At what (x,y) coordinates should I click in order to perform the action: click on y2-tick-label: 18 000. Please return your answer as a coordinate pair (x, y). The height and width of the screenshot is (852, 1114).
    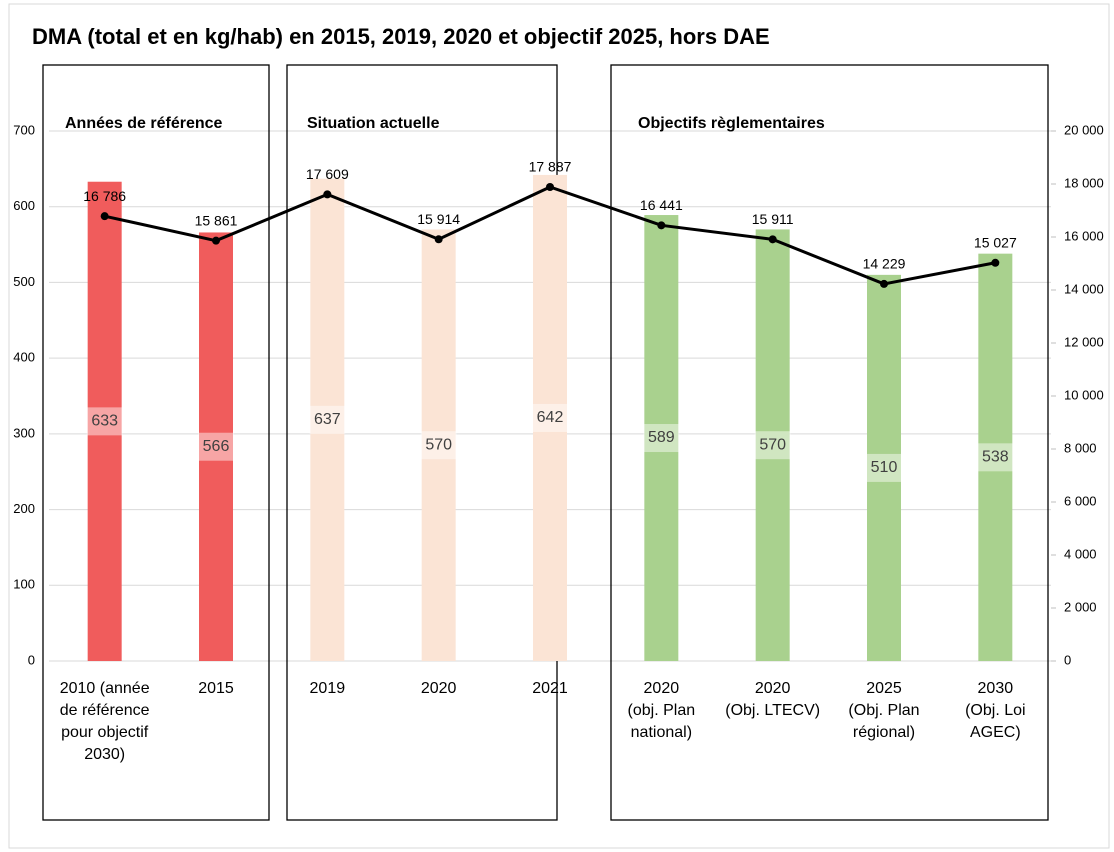
    Looking at the image, I should click on (1084, 182).